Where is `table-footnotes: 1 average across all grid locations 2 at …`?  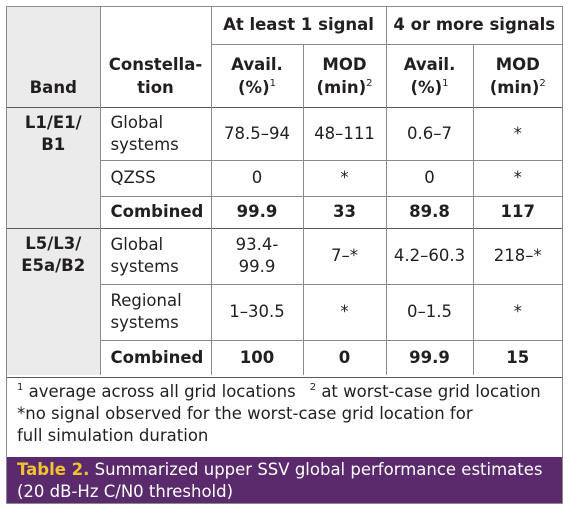
table-footnotes: 1 average across all grid locations 2 at … is located at coordinates (284, 412).